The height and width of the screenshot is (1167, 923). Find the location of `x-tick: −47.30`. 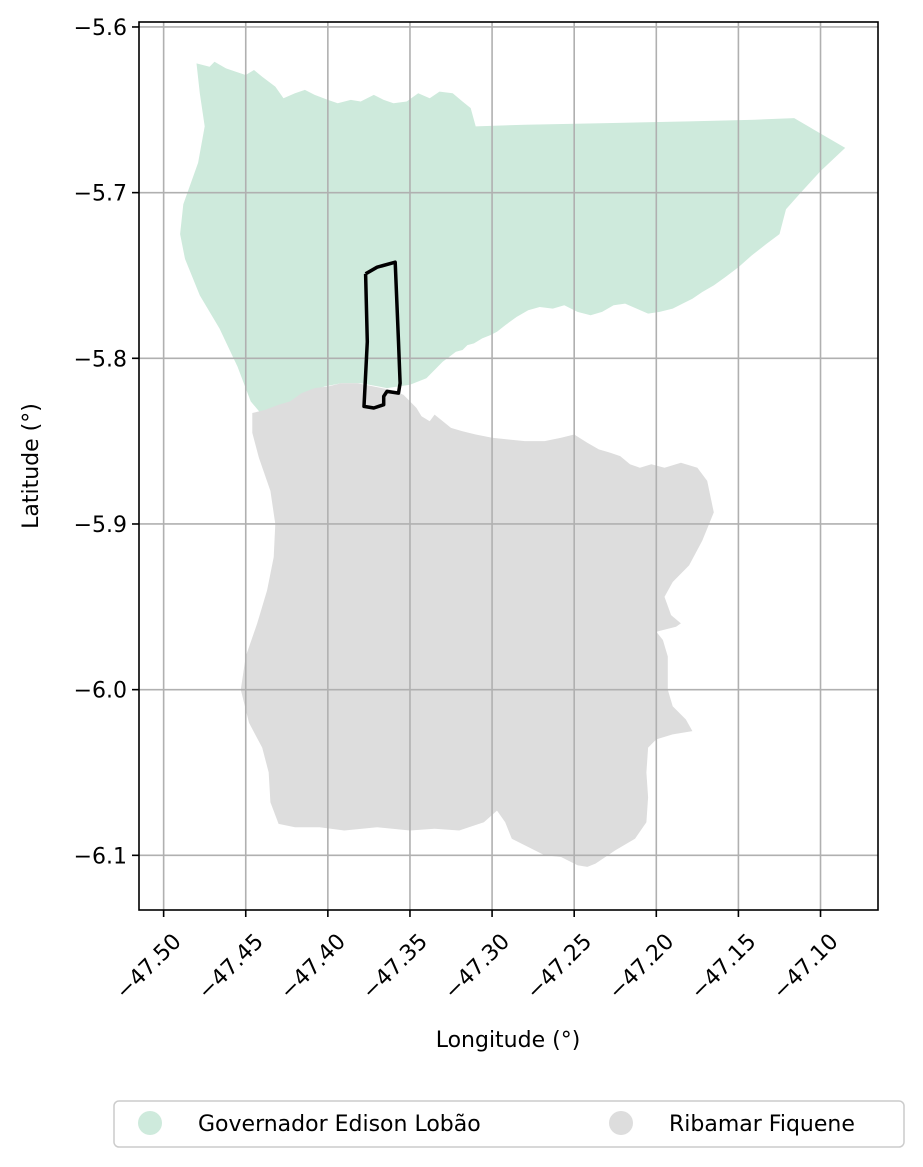

x-tick: −47.30 is located at coordinates (477, 957).